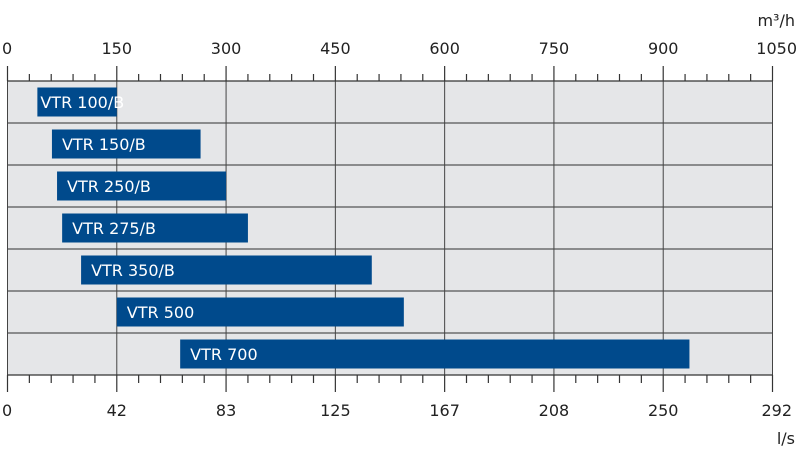 This screenshot has width=800, height=454. What do you see at coordinates (223, 354) in the screenshot?
I see `bar-label: VTR 700` at bounding box center [223, 354].